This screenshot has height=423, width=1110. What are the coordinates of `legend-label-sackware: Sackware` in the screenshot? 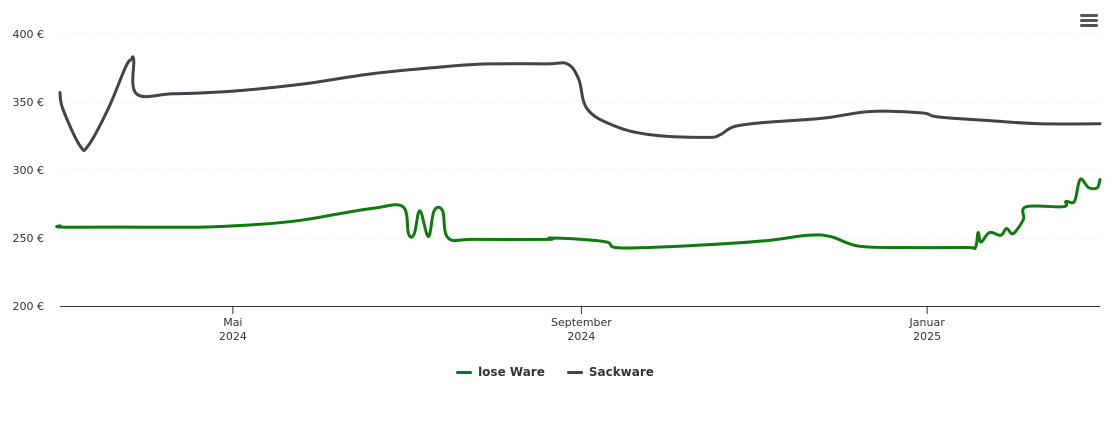 It's located at (621, 372).